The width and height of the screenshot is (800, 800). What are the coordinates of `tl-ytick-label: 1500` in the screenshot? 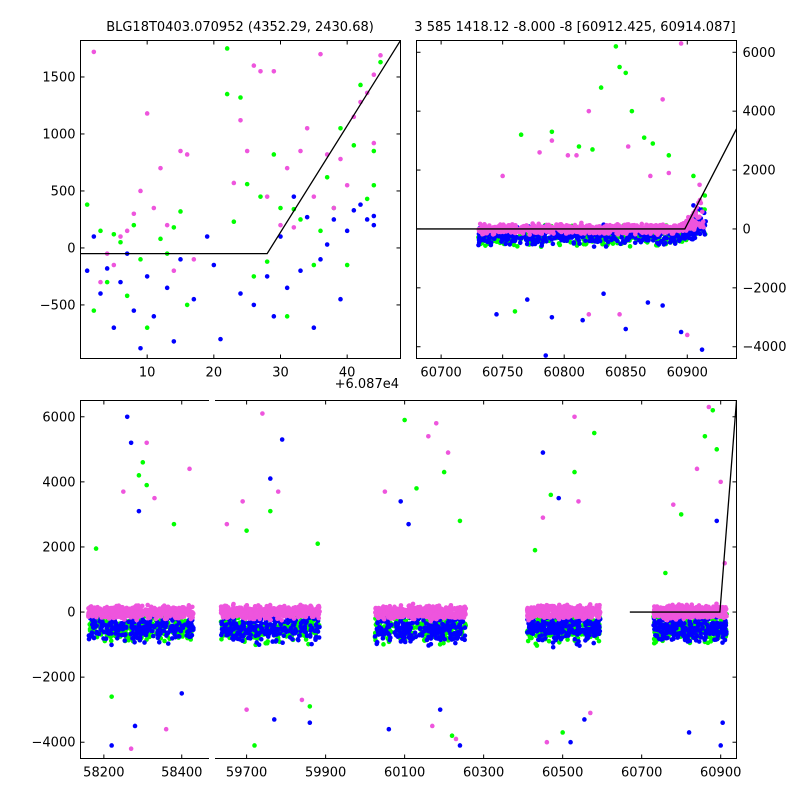 It's located at (58, 77).